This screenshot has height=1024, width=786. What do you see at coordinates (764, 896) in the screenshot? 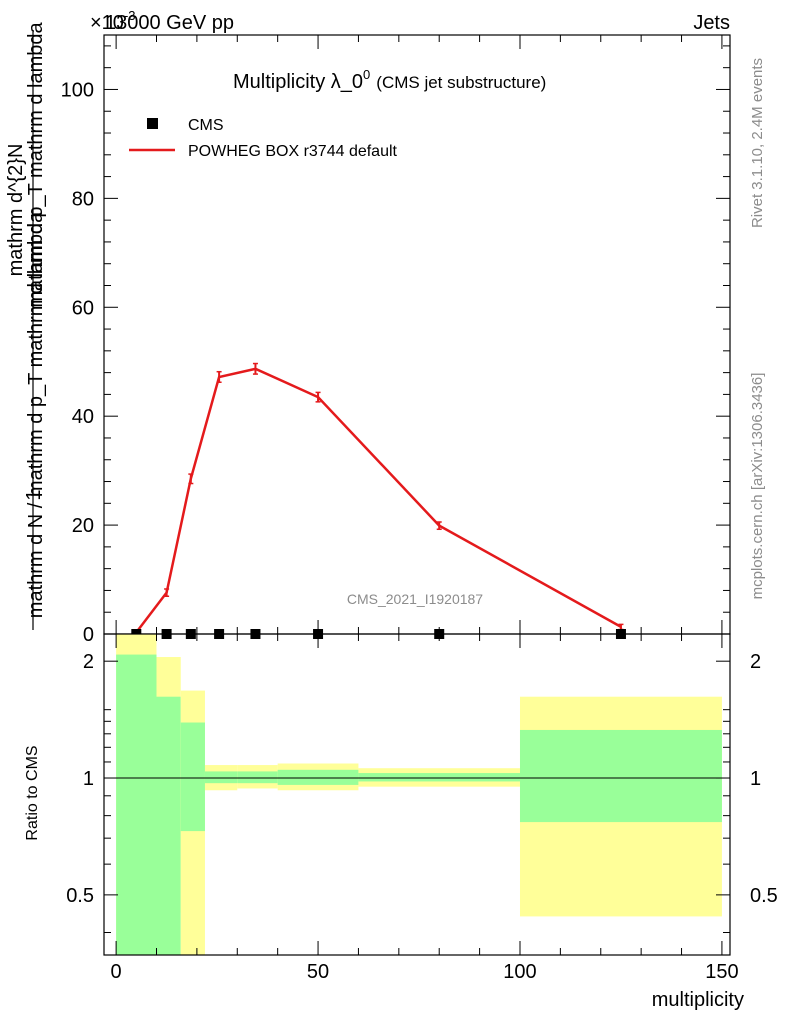
I see `ratio-y-tick-label-right: 0.5` at bounding box center [764, 896].